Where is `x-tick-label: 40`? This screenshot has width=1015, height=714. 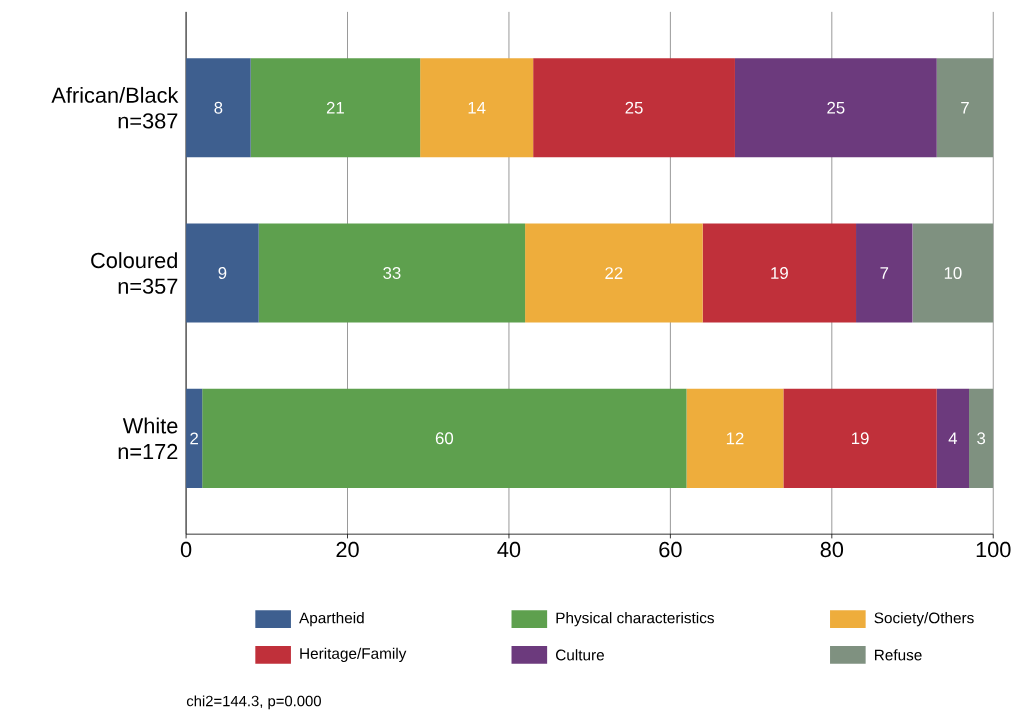
x-tick-label: 40 is located at coordinates (509, 549).